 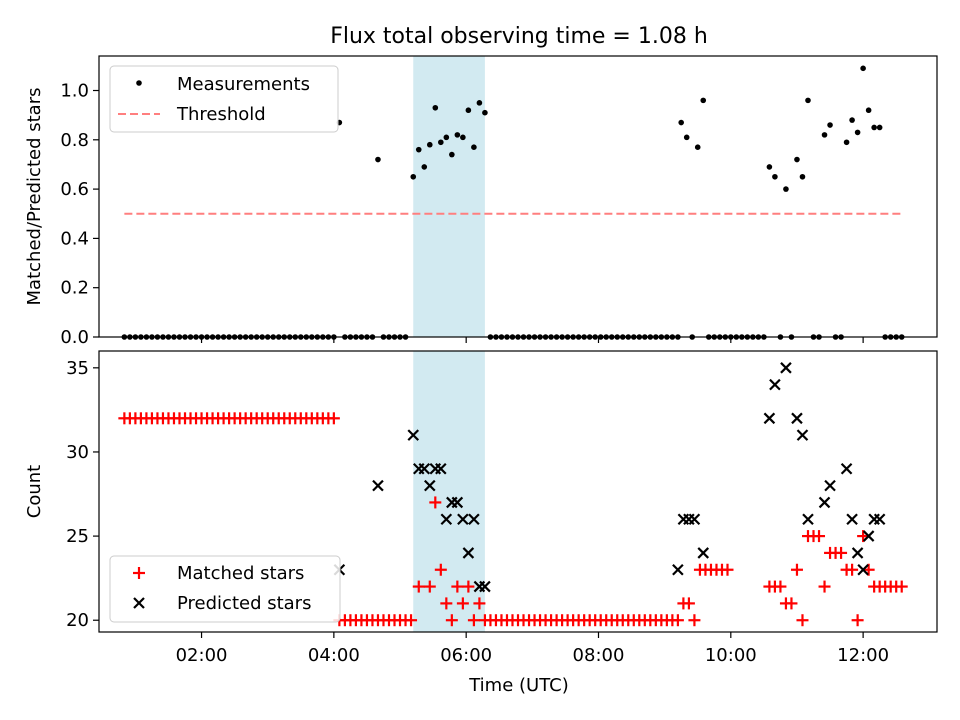 I want to click on x-tick-label: 02:00, so click(x=202, y=655).